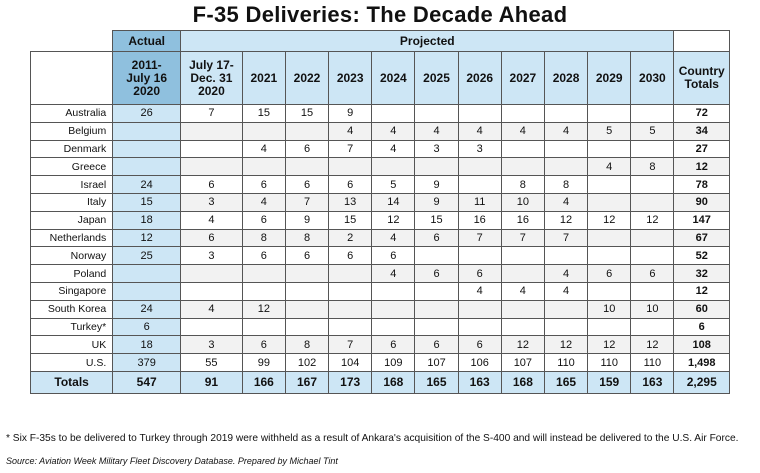 The width and height of the screenshot is (760, 473). What do you see at coordinates (307, 382) in the screenshot?
I see `total-value-cell: 167` at bounding box center [307, 382].